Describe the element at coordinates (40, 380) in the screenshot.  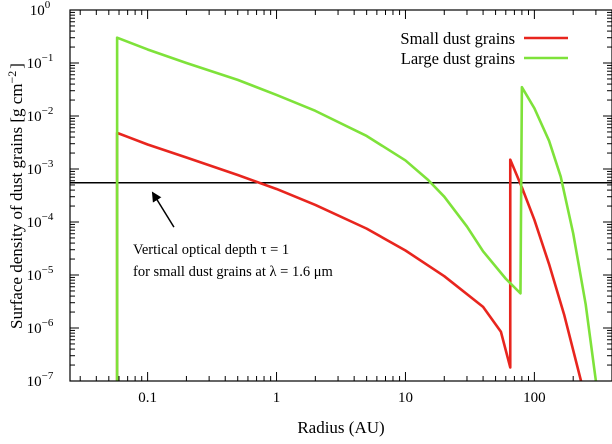
I see `y-tick-label: 10⁻⁷` at that location.